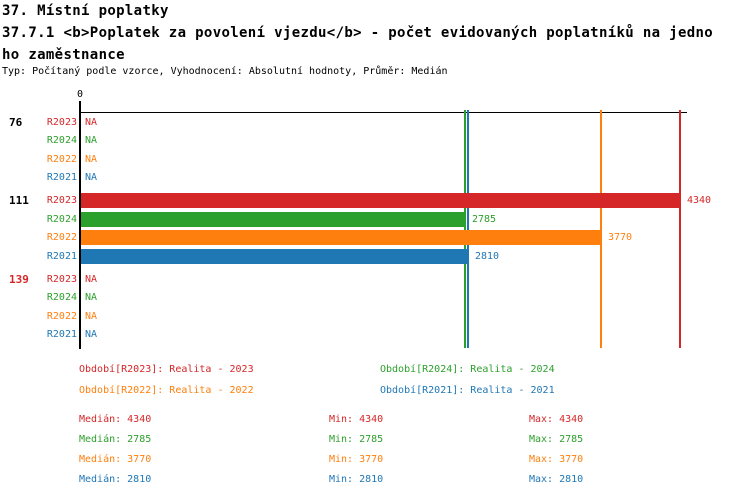 The height and width of the screenshot is (498, 750). What do you see at coordinates (166, 390) in the screenshot?
I see `legend-item-R2022: Období[R2022]: Realita - 2022` at bounding box center [166, 390].